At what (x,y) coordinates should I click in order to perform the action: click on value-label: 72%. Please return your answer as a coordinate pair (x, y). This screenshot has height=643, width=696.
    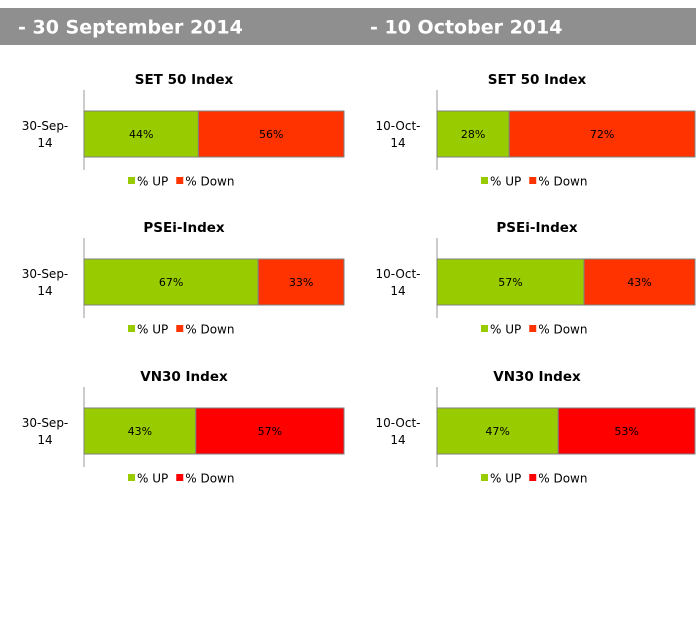
    Looking at the image, I should click on (602, 134).